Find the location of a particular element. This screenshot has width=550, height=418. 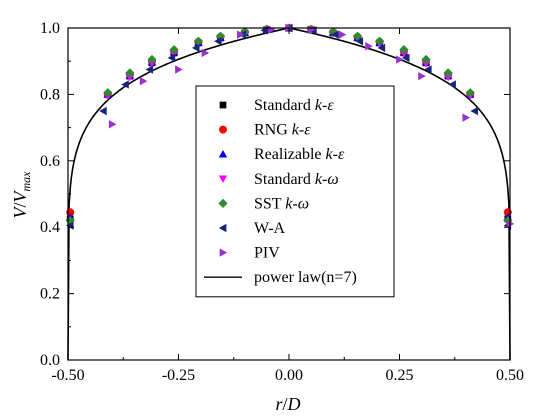

y-tick-label: 0.2 is located at coordinates (50, 294).